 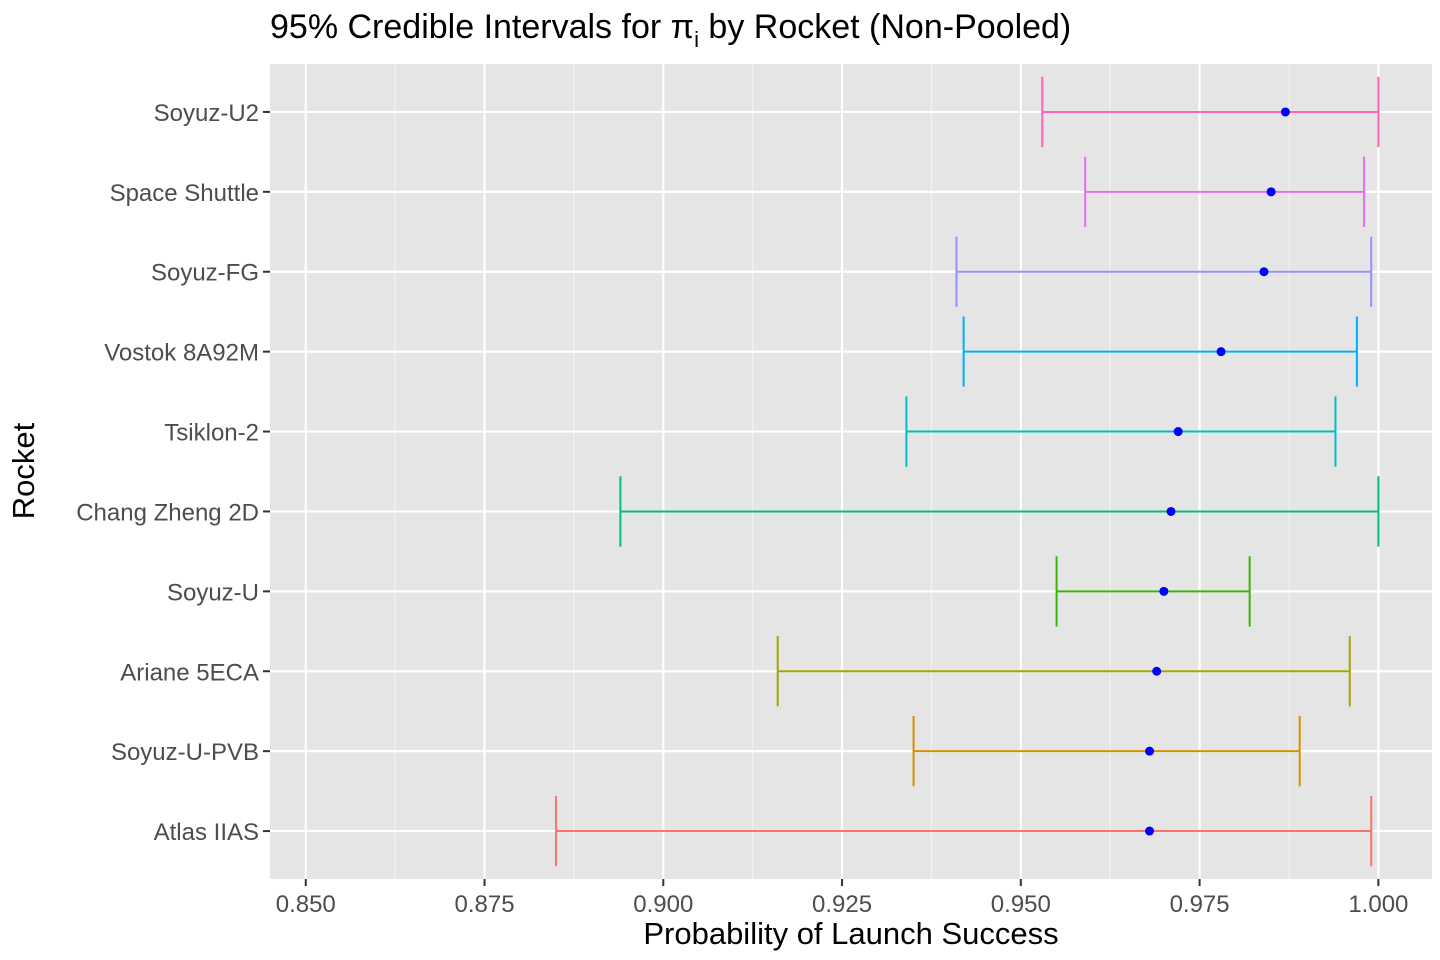 What do you see at coordinates (206, 832) in the screenshot?
I see `y-tick-label: Atlas IIAS` at bounding box center [206, 832].